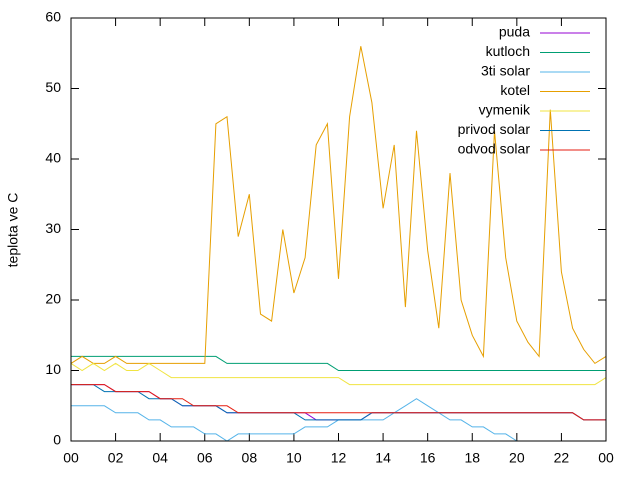 The width and height of the screenshot is (640, 480). Describe the element at coordinates (53, 158) in the screenshot. I see `y-tick-label: 40` at that location.